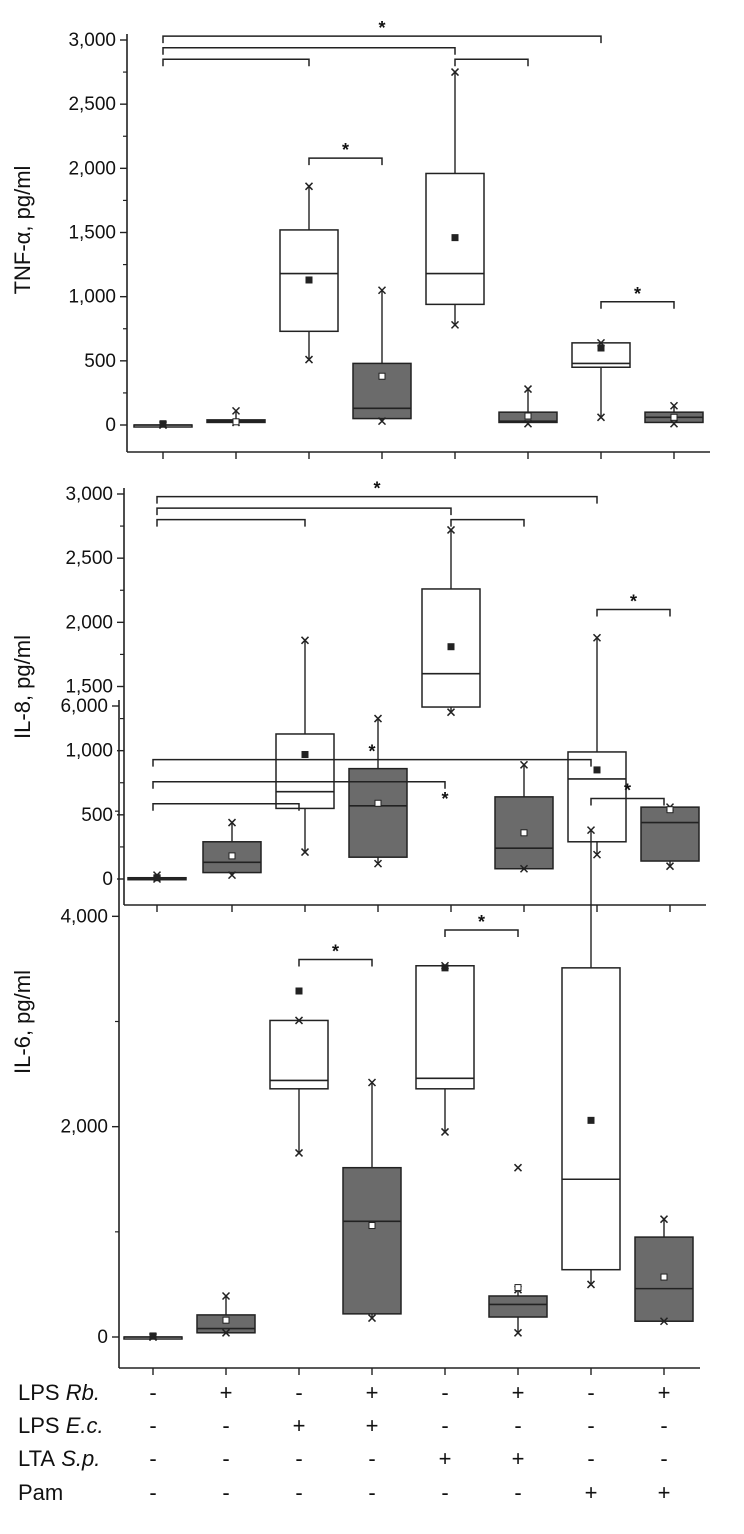 The width and height of the screenshot is (744, 1534). I want to click on y-tick-label: 6,000, so click(84, 706).